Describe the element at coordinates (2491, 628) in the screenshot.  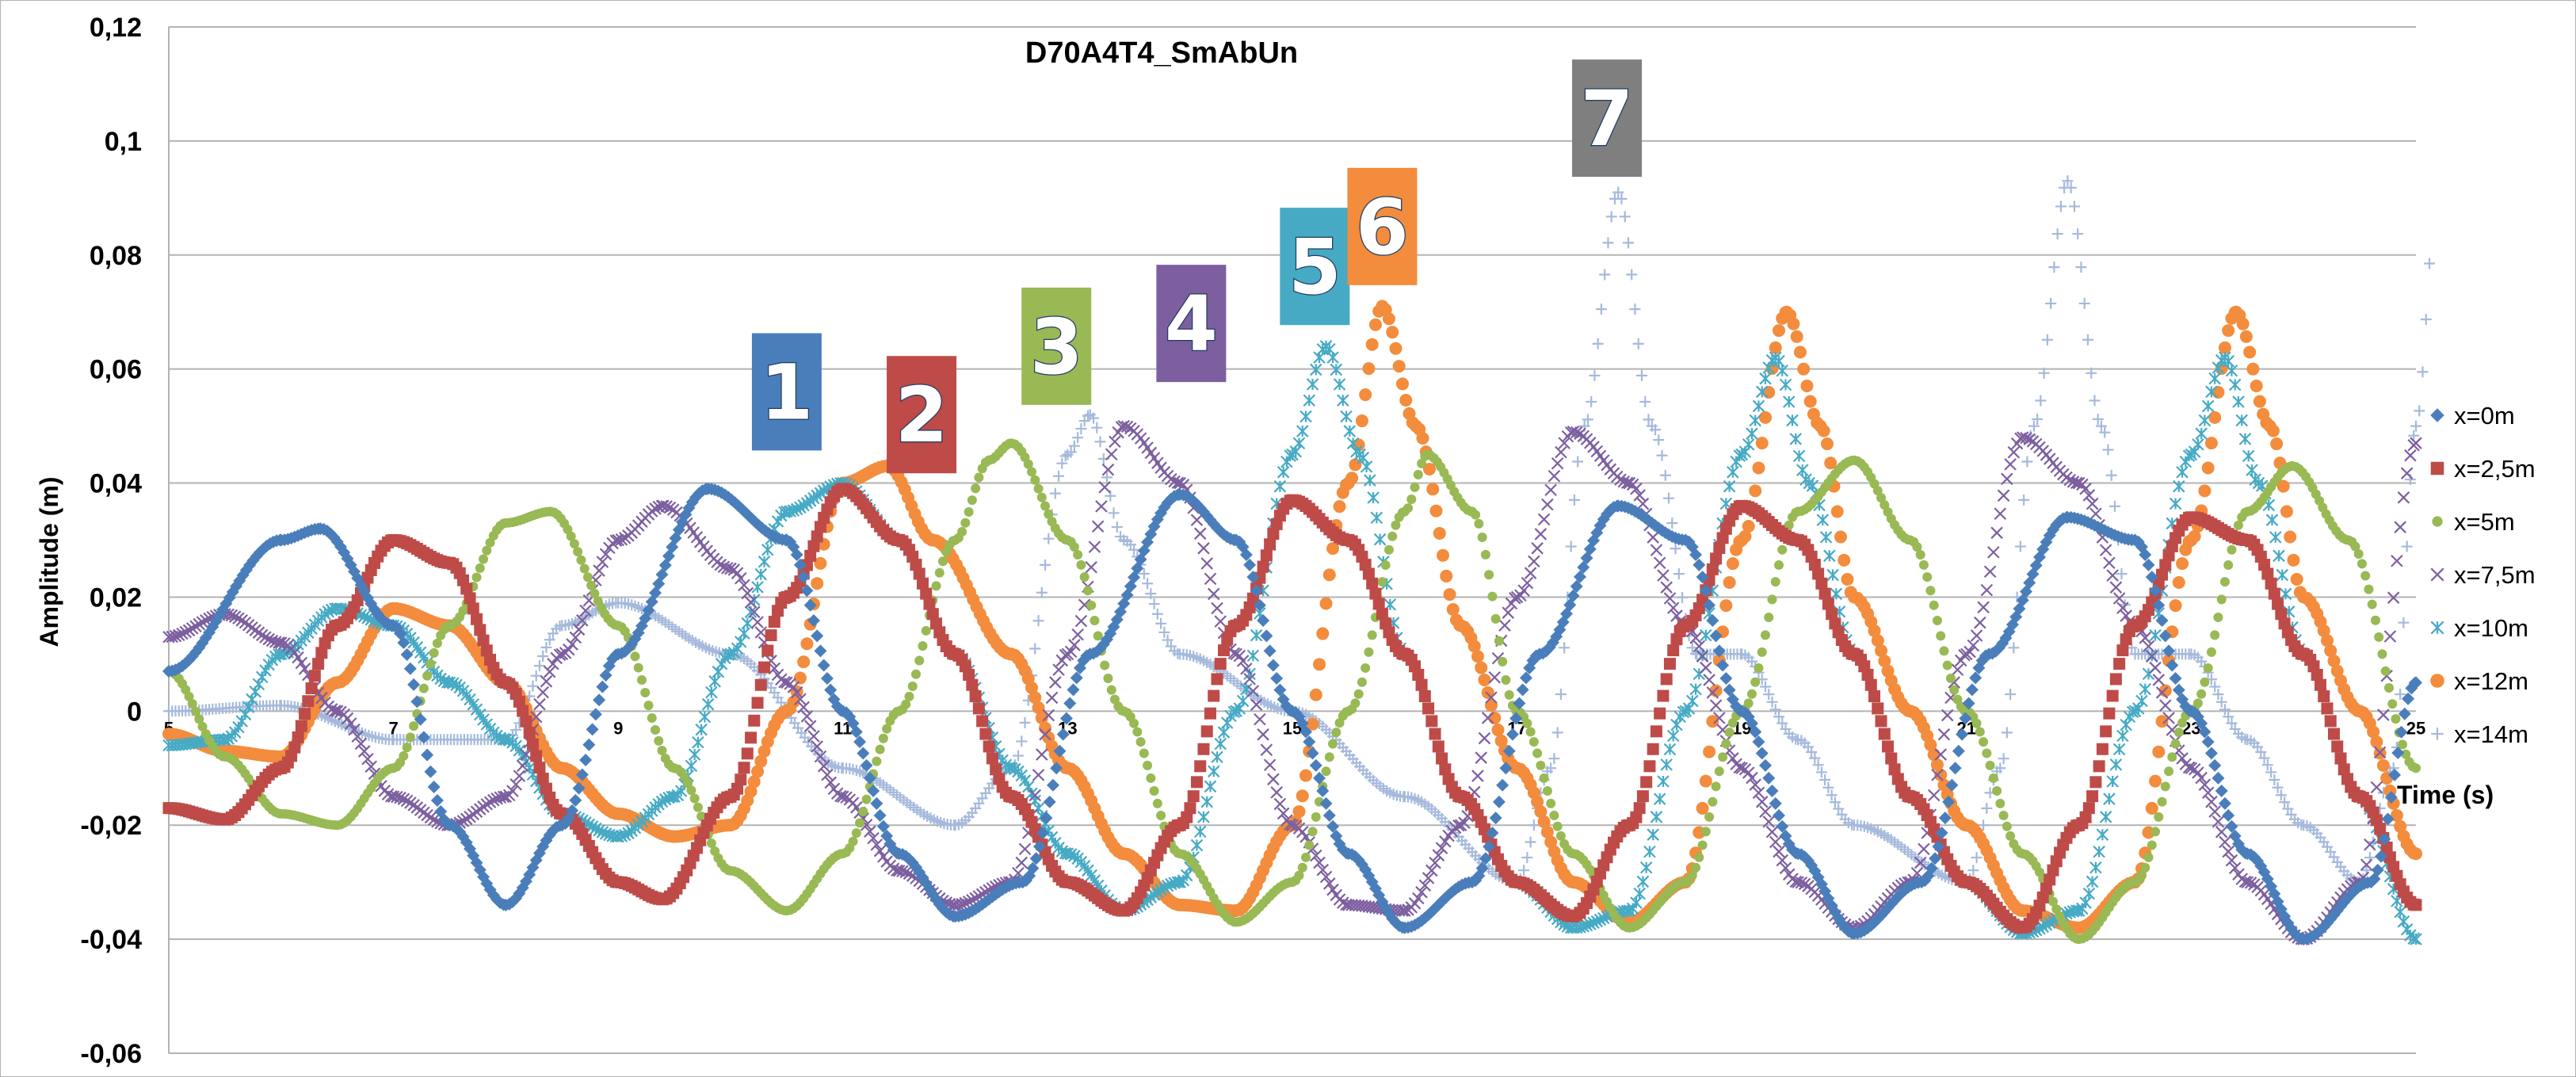
I see `legend-label: x=10m` at that location.